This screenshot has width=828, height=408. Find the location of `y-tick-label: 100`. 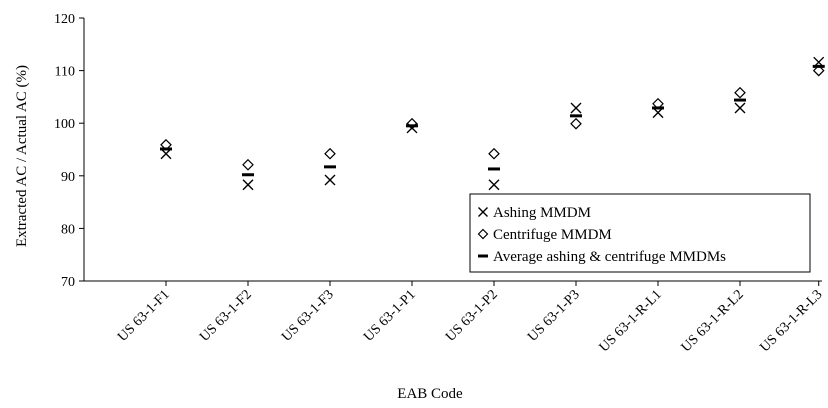

y-tick-label: 100 is located at coordinates (64, 124).